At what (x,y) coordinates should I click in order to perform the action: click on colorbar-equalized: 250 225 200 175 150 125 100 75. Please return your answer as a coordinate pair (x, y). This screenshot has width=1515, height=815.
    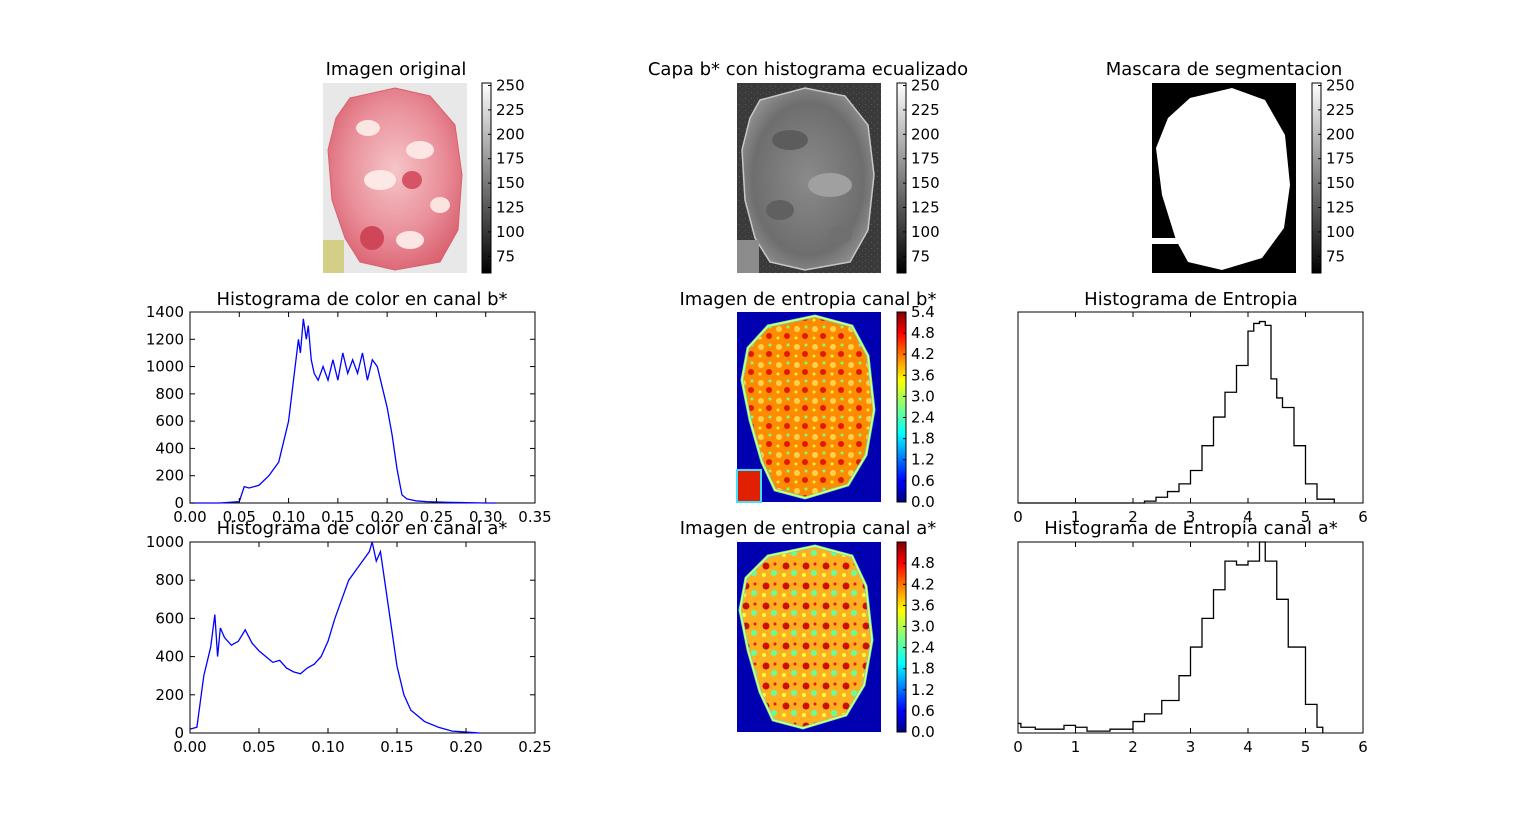
    Looking at the image, I should click on (918, 175).